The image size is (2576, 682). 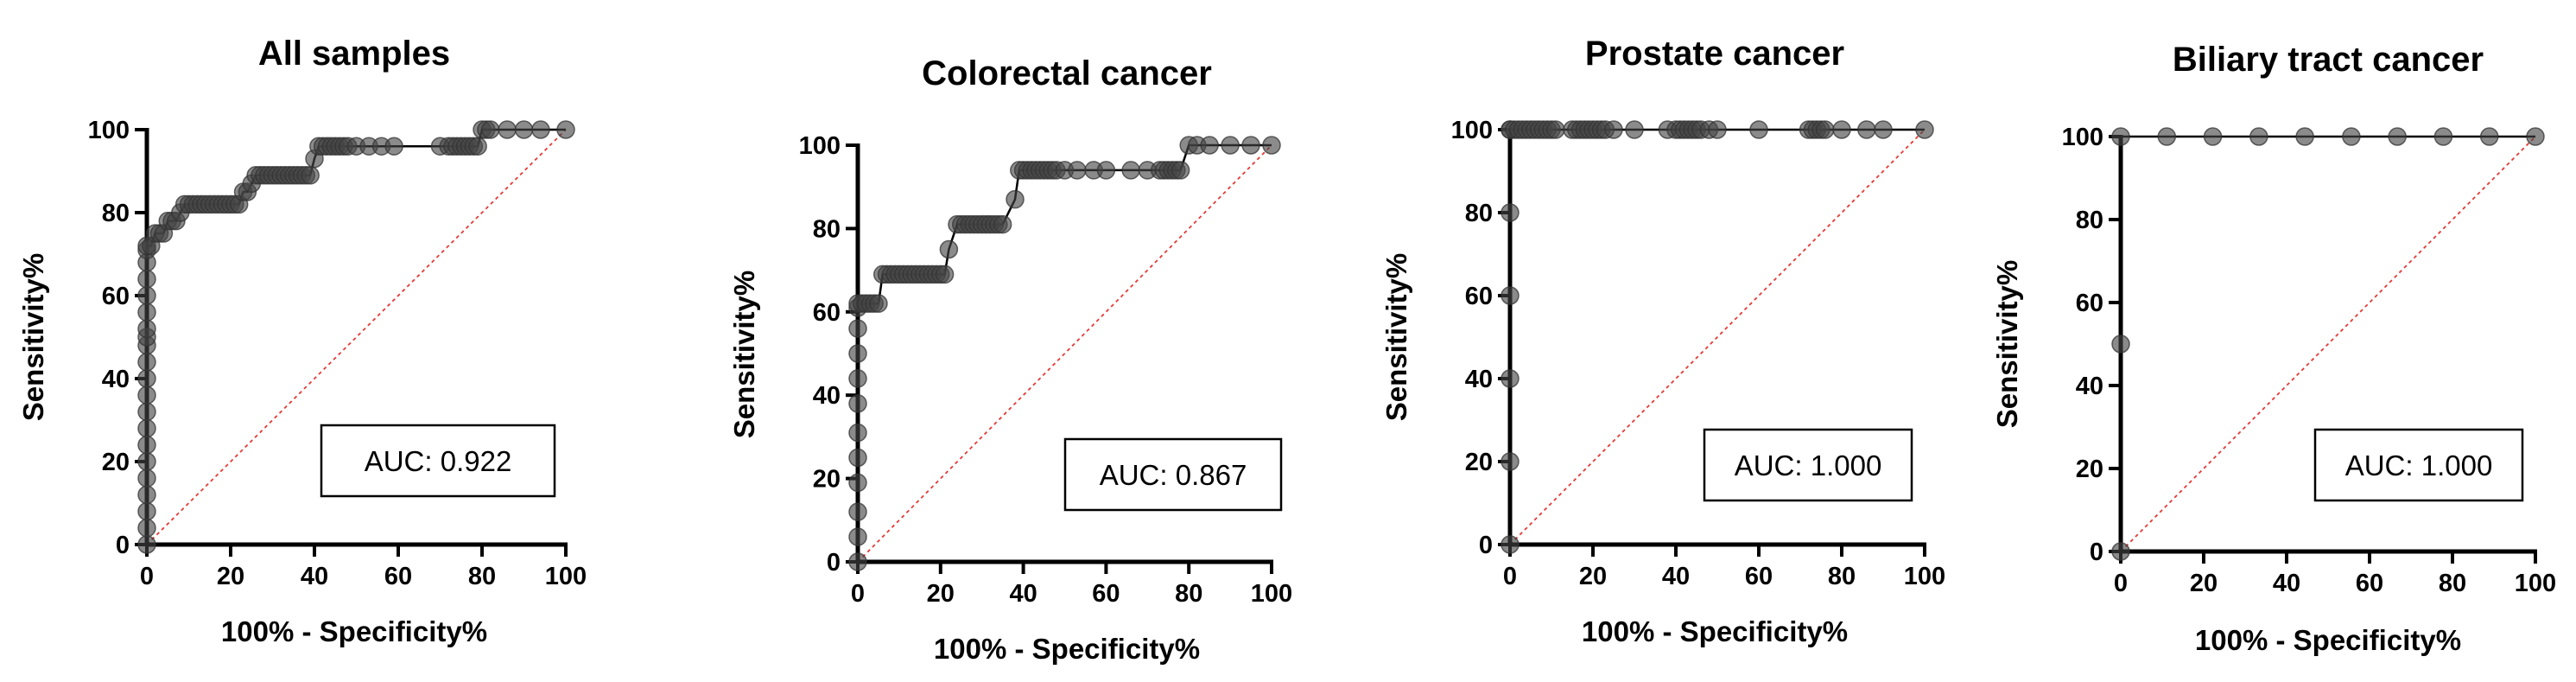 I want to click on chart-title: Prostate cancer, so click(x=1714, y=54).